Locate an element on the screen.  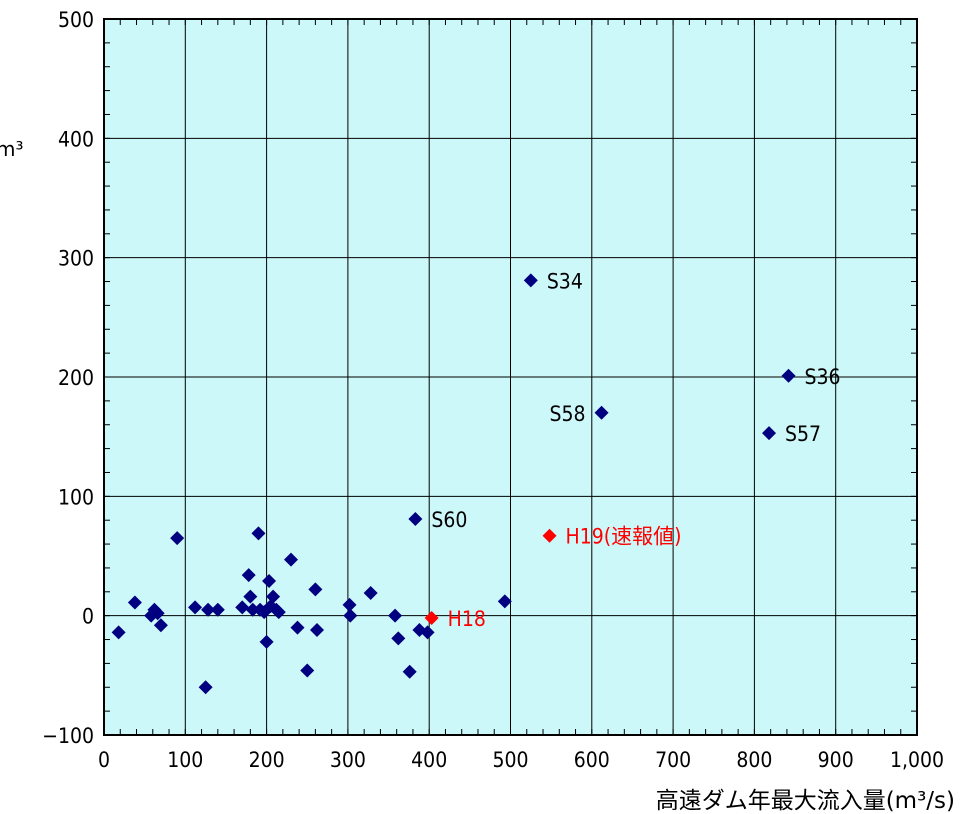
point-label: H18 is located at coordinates (467, 619).